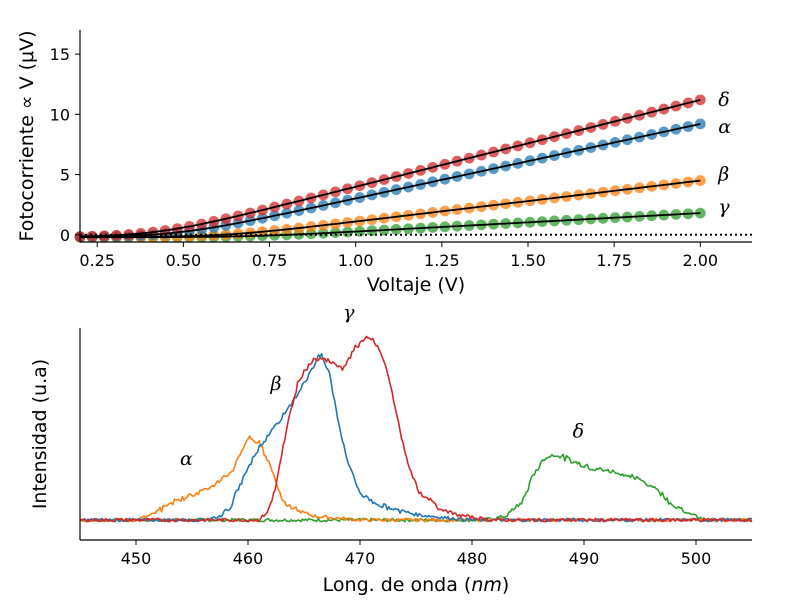  I want to click on top-x-tick-label: 1.25, so click(442, 260).